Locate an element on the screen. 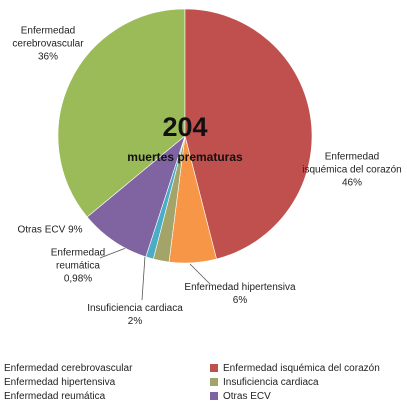  slice-label: Otras ECV 9% is located at coordinates (52, 230).